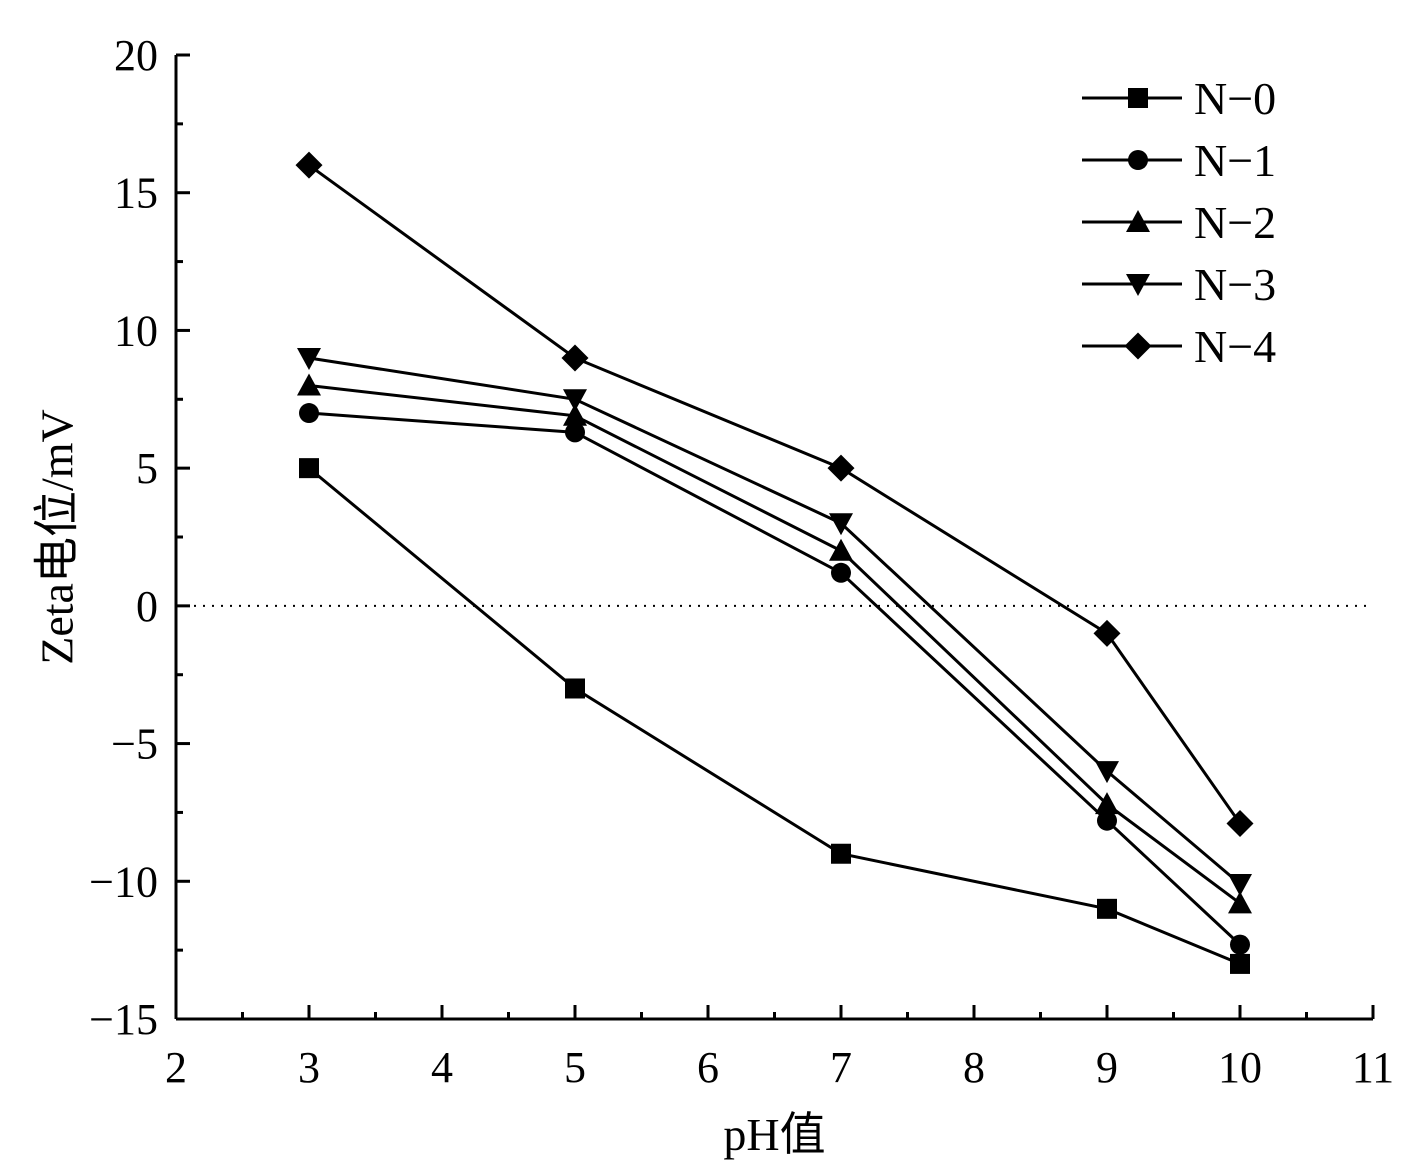 The width and height of the screenshot is (1417, 1166). I want to click on x-tick-label: 9, so click(1107, 1067).